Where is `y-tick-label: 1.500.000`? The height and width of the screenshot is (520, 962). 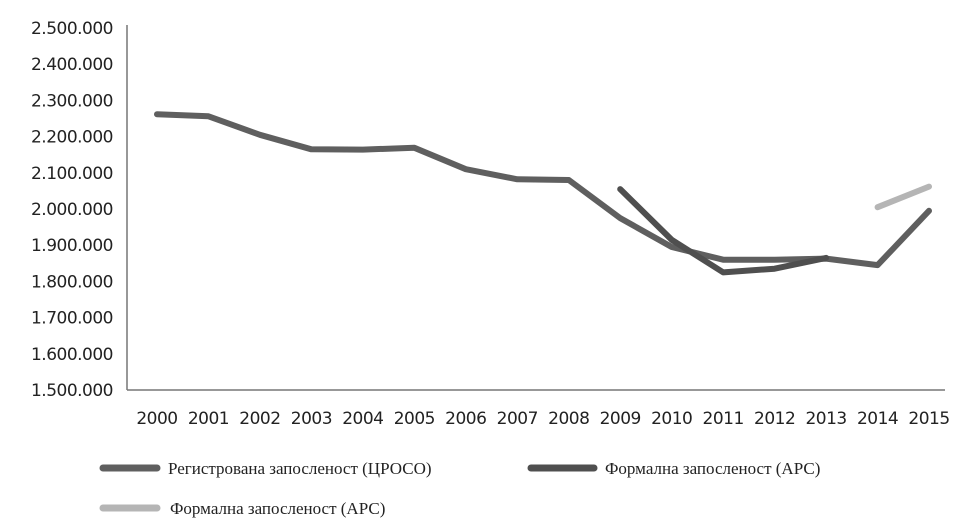 y-tick-label: 1.500.000 is located at coordinates (72, 391).